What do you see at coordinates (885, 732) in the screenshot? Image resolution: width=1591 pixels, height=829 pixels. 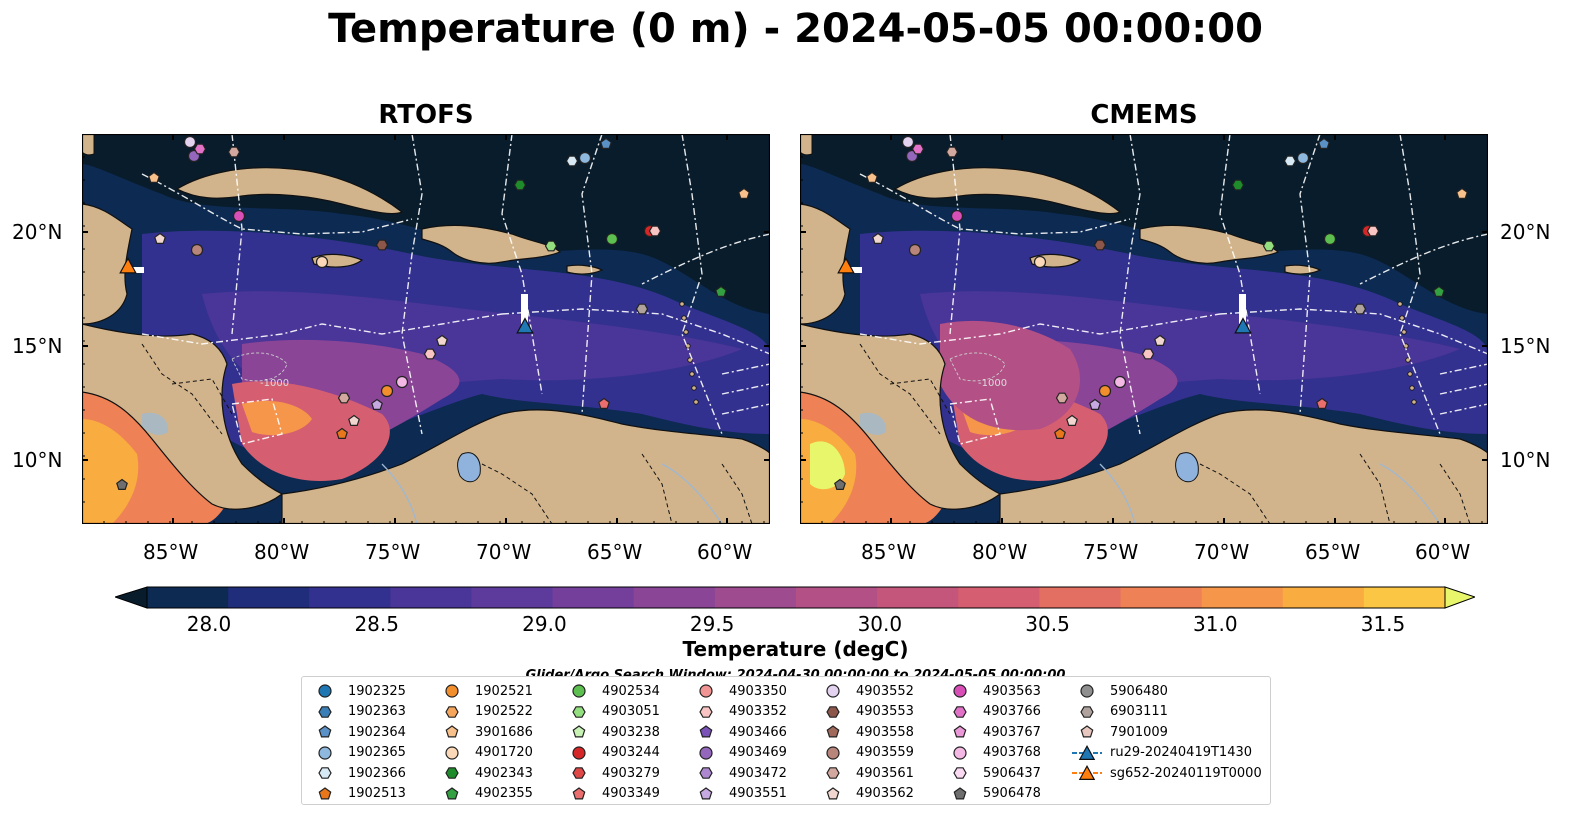 I see `legend-label: 4903558` at bounding box center [885, 732].